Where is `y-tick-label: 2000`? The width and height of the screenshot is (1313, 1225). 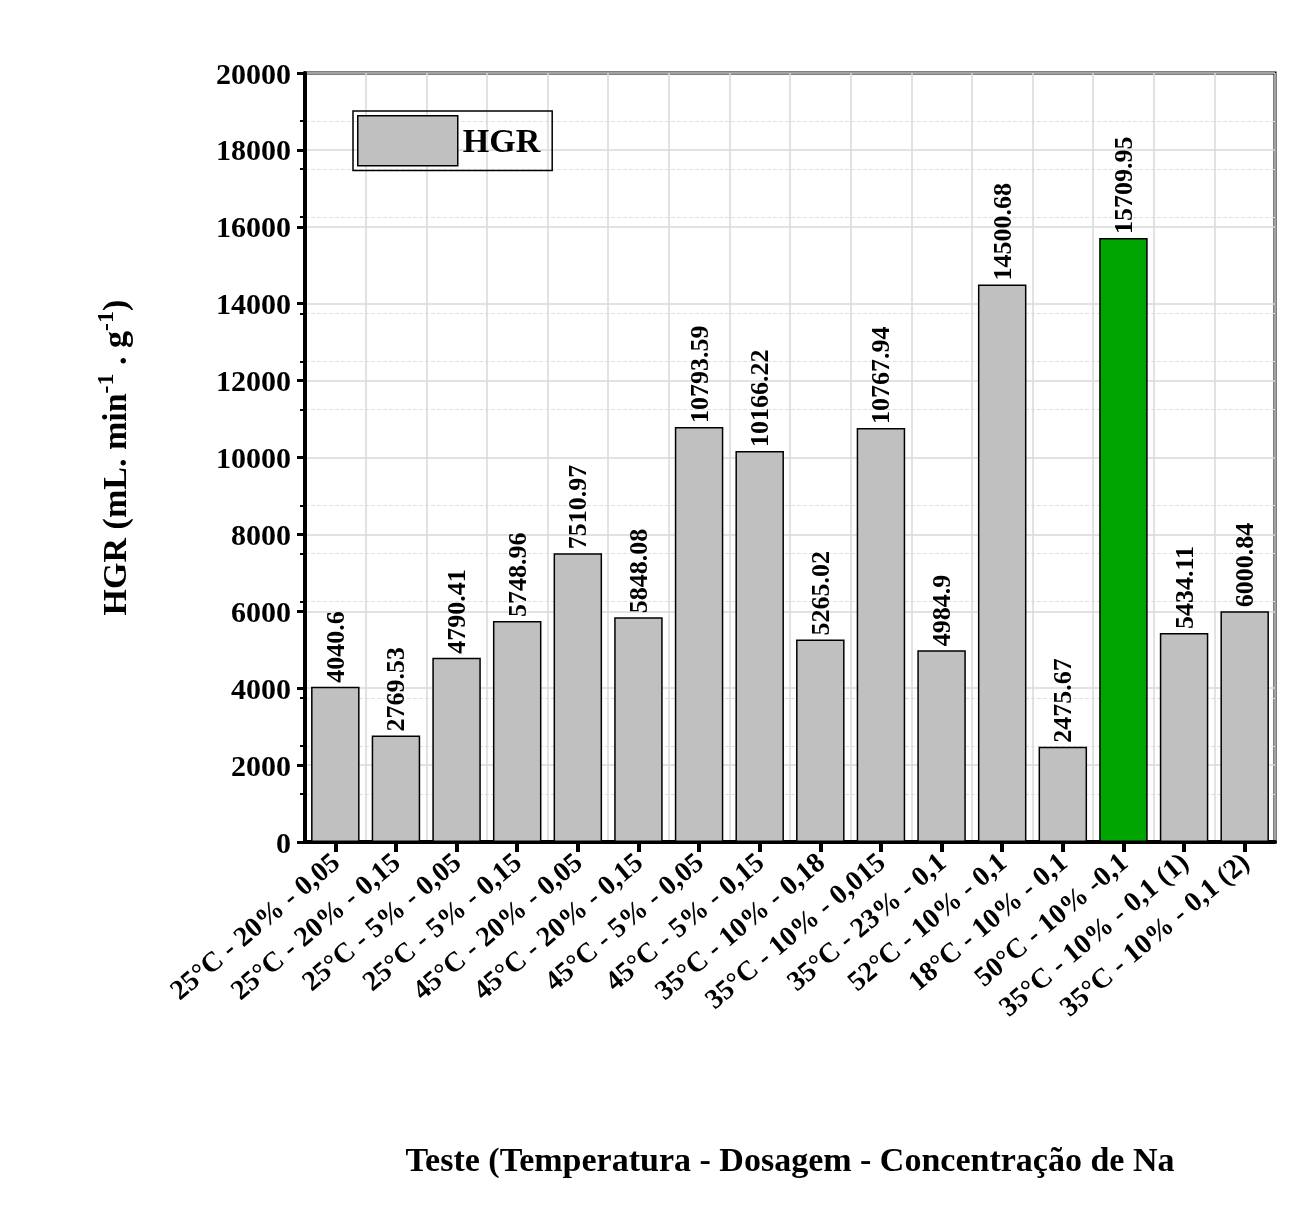 y-tick-label: 2000 is located at coordinates (261, 765).